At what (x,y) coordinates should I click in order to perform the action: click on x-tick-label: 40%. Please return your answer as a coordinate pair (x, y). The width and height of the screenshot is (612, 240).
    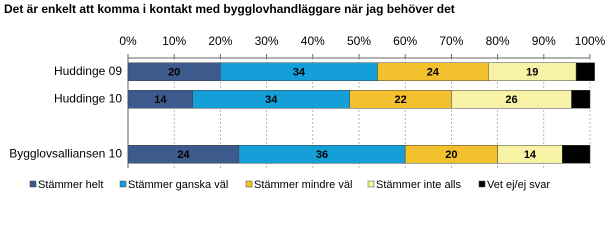
    Looking at the image, I should click on (313, 41).